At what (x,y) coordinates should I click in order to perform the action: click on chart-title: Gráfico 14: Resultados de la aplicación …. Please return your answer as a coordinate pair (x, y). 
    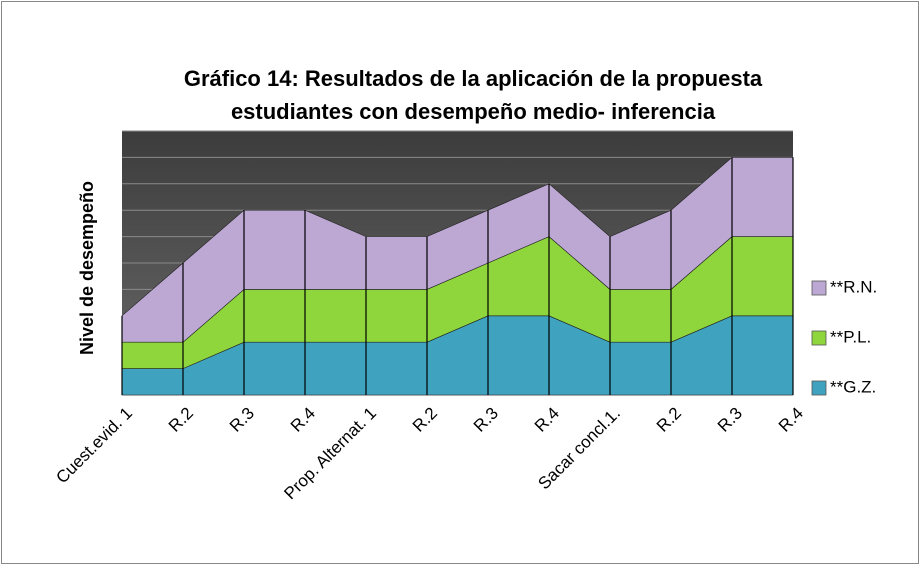
    Looking at the image, I should click on (473, 78).